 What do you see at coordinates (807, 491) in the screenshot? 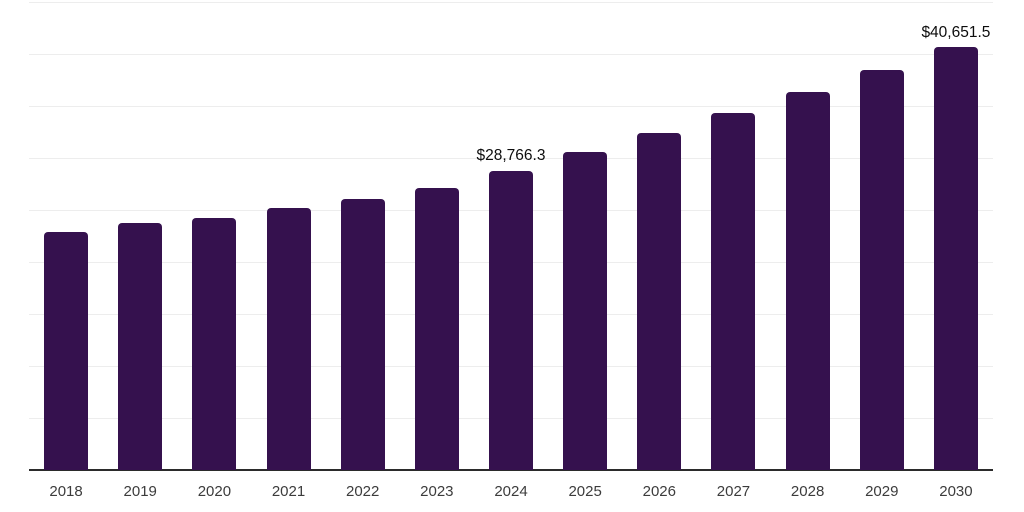
I see `x-tick-2028: 2028` at bounding box center [807, 491].